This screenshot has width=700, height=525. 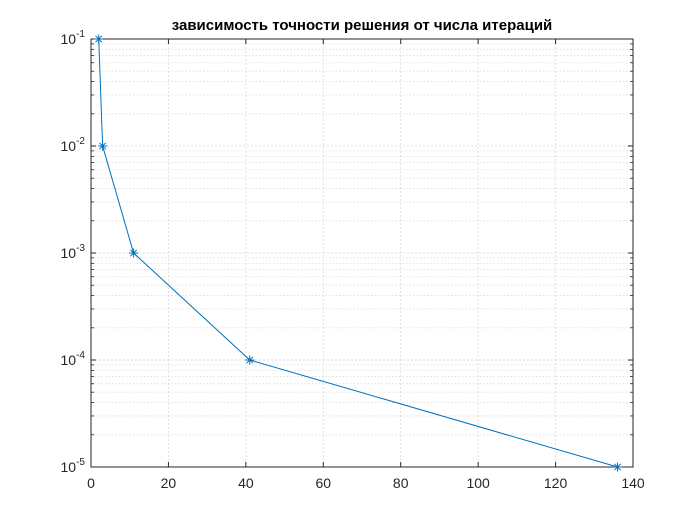 What do you see at coordinates (323, 483) in the screenshot?
I see `x-tick-label: 60` at bounding box center [323, 483].